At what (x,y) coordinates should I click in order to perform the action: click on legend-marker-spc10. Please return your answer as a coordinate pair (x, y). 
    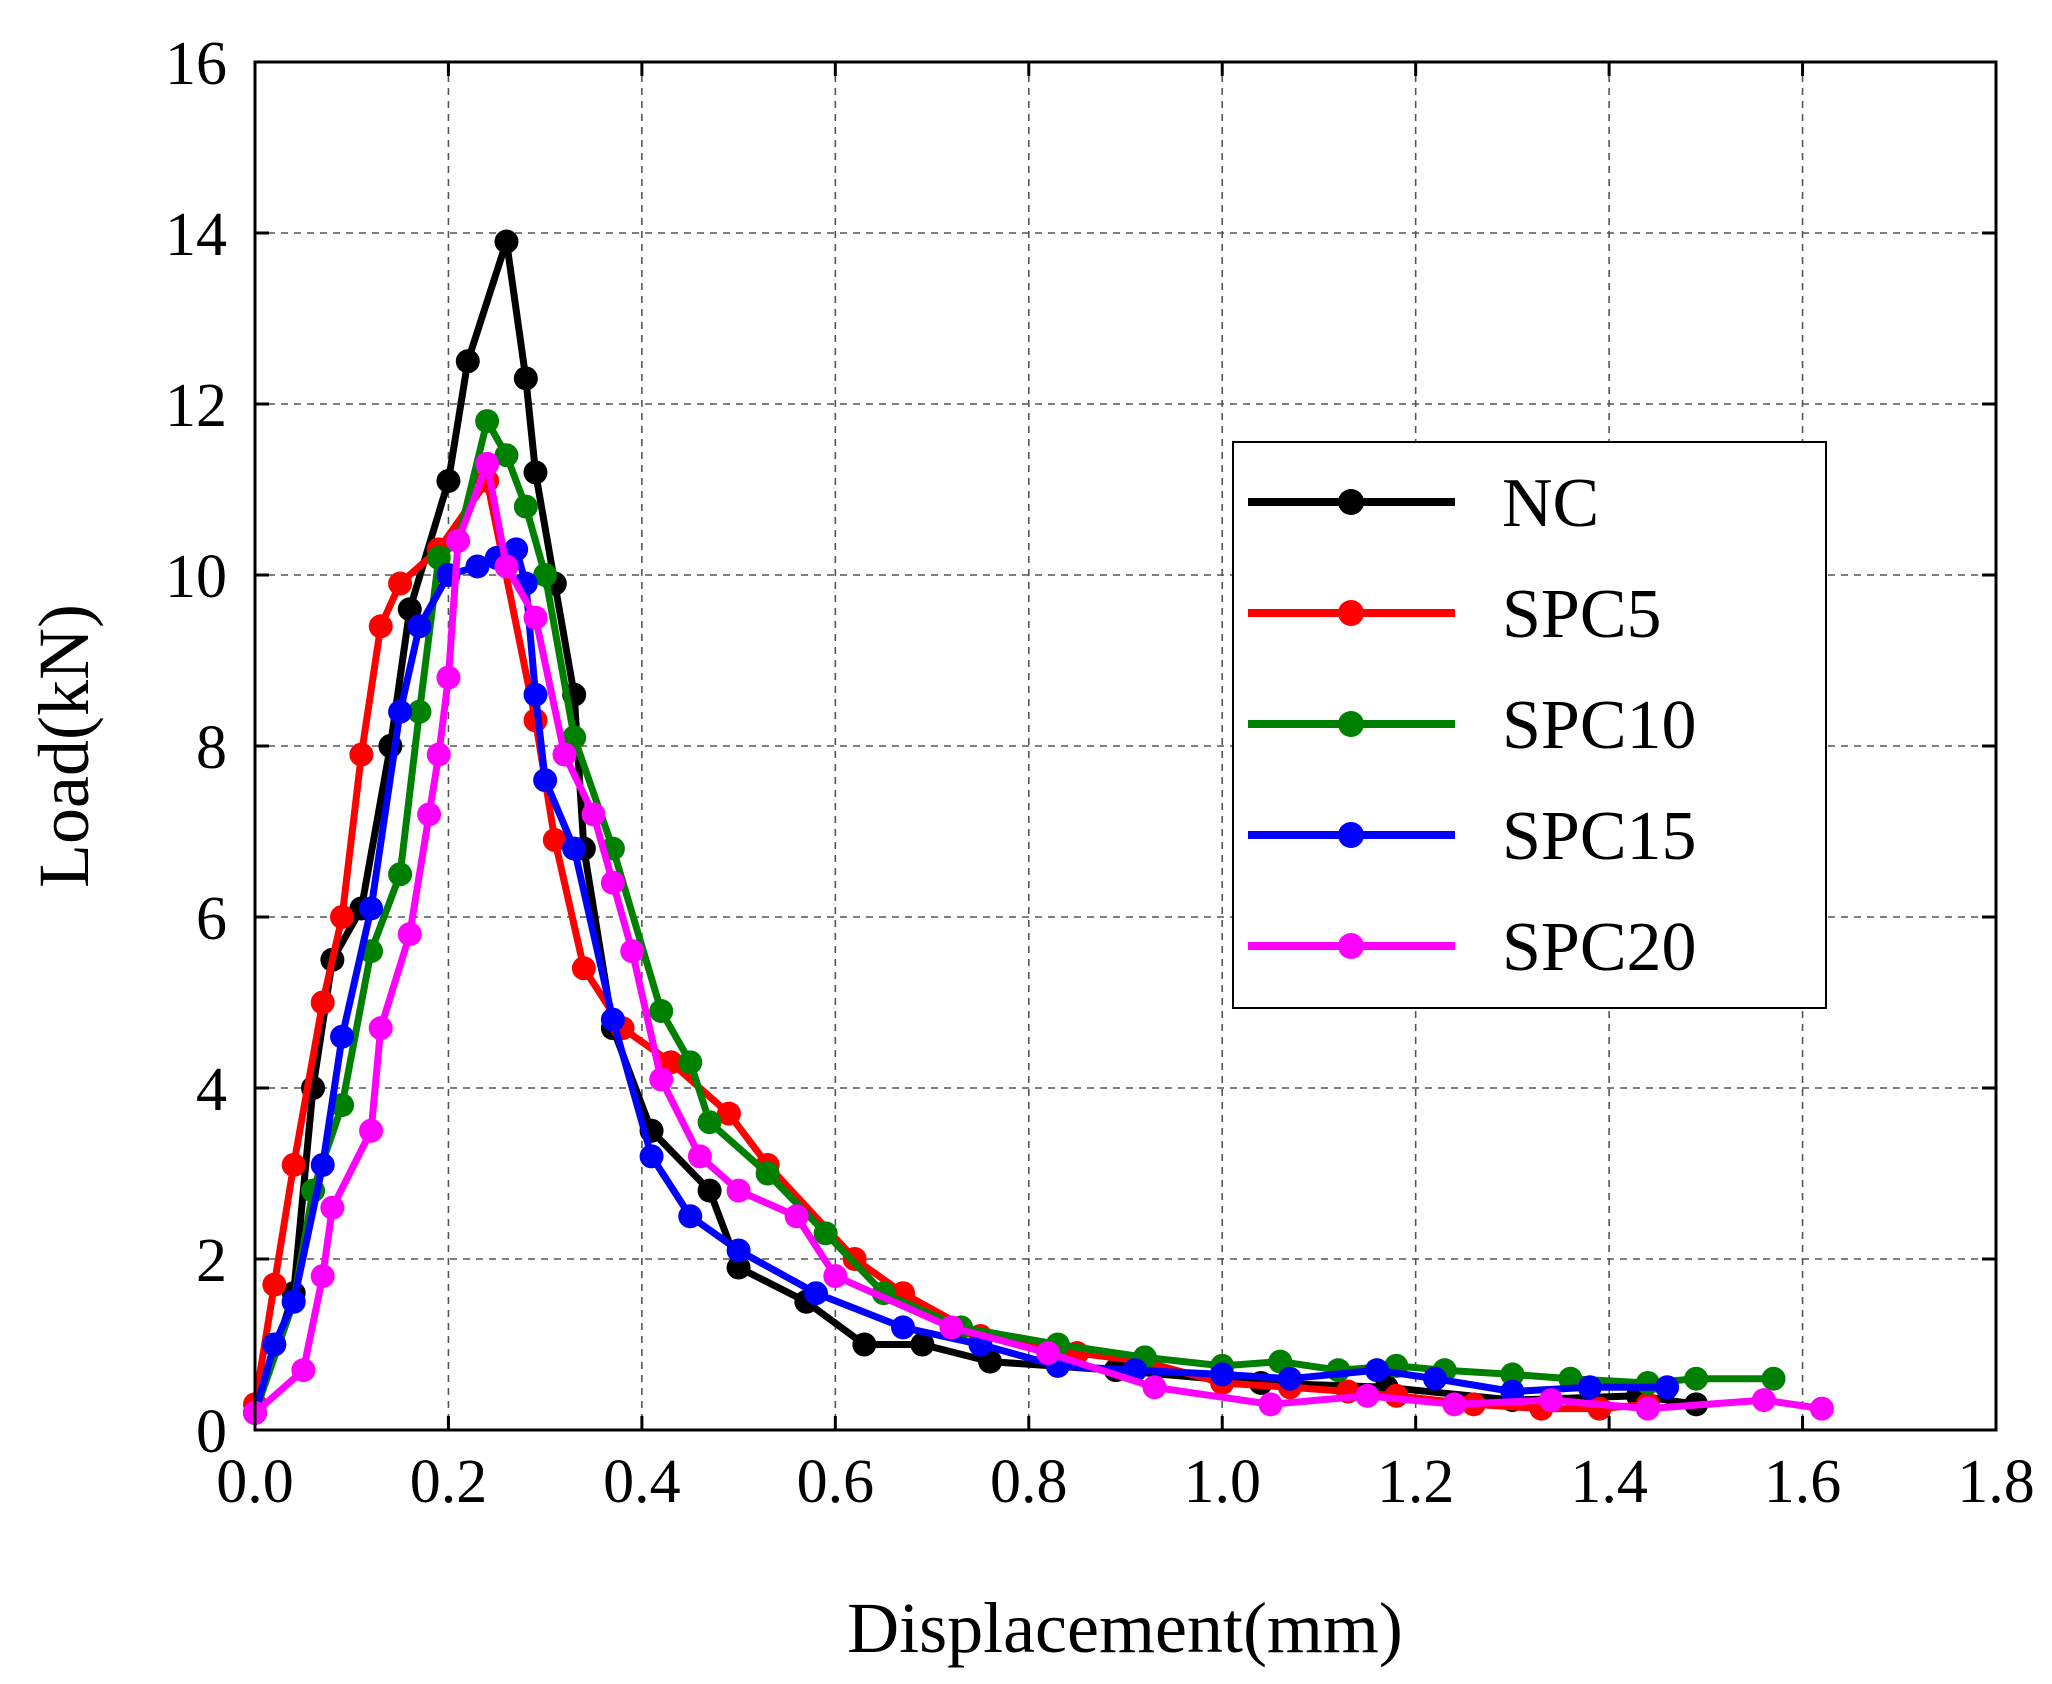
    Looking at the image, I should click on (1351, 724).